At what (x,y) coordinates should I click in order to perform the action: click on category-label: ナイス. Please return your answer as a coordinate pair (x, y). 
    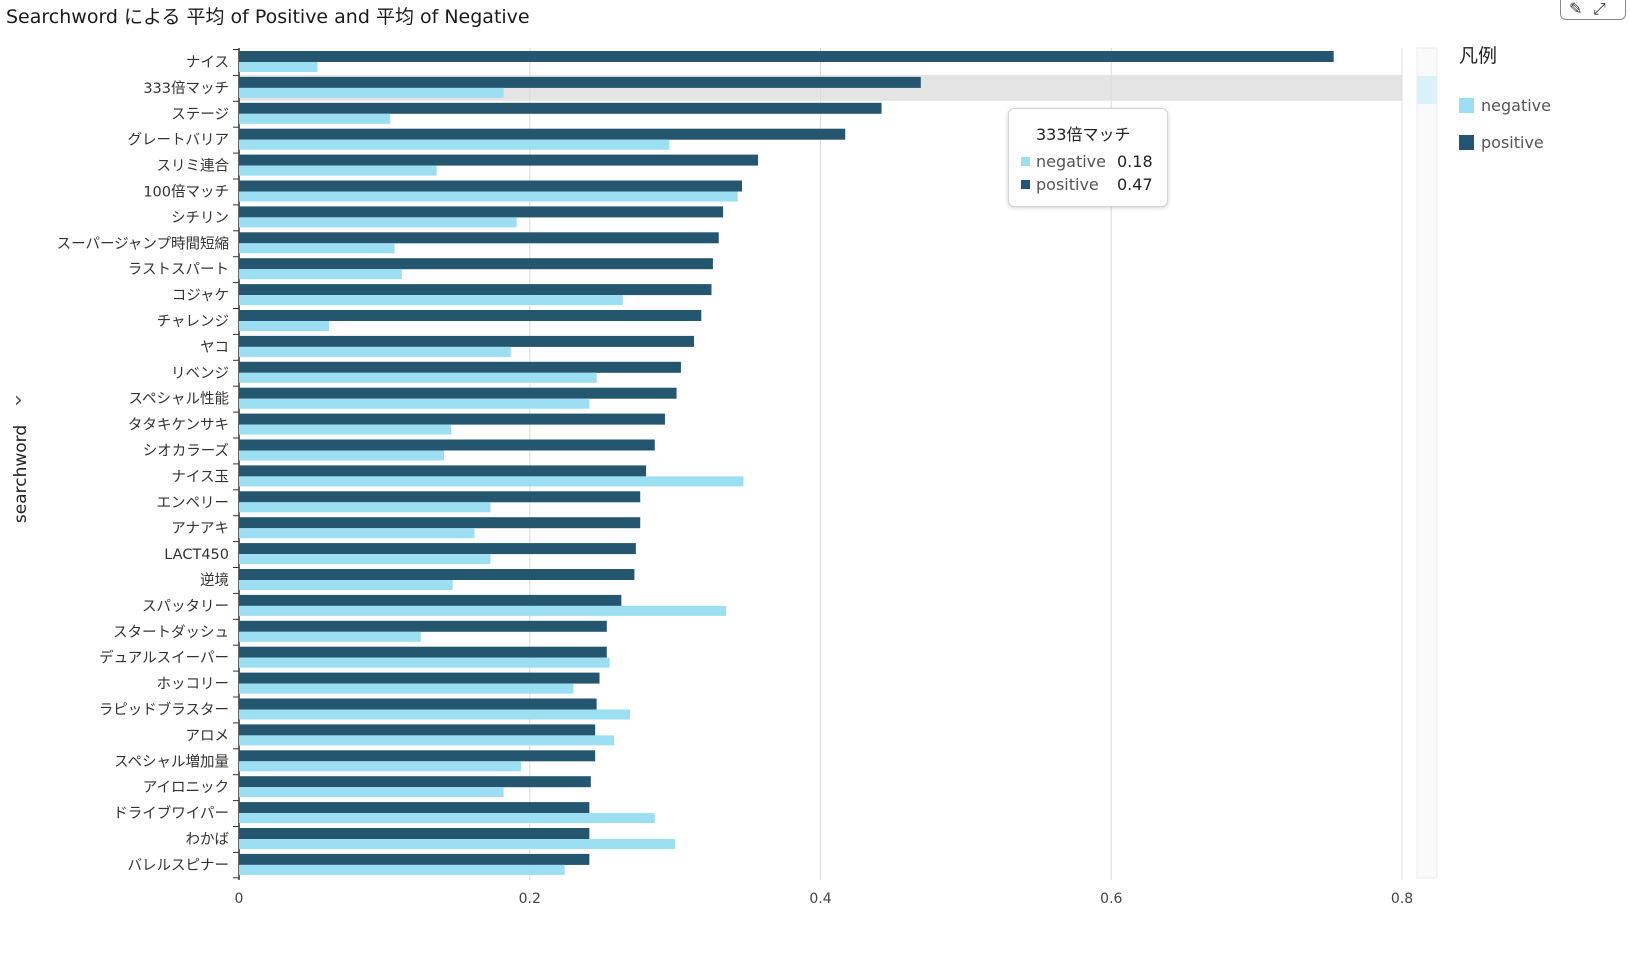
    Looking at the image, I should click on (207, 63).